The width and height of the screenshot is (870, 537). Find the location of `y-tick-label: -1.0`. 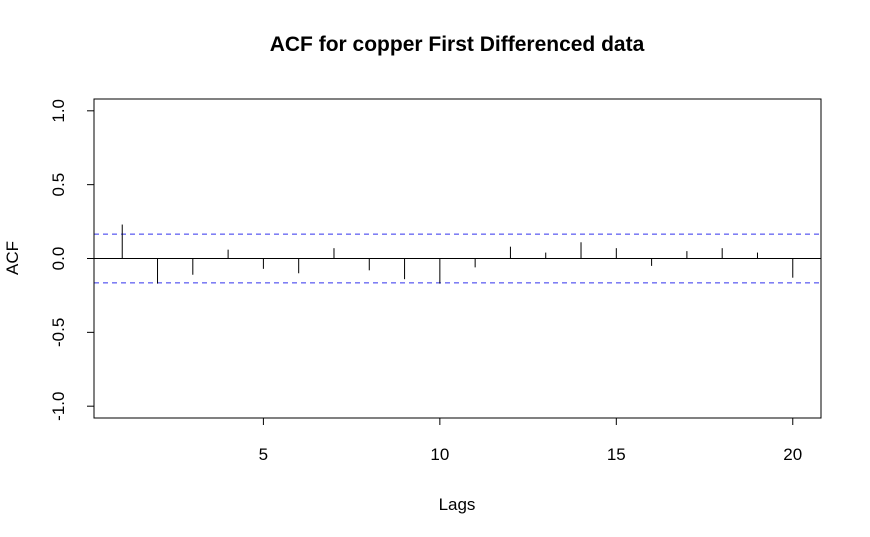

y-tick-label: -1.0 is located at coordinates (58, 406).